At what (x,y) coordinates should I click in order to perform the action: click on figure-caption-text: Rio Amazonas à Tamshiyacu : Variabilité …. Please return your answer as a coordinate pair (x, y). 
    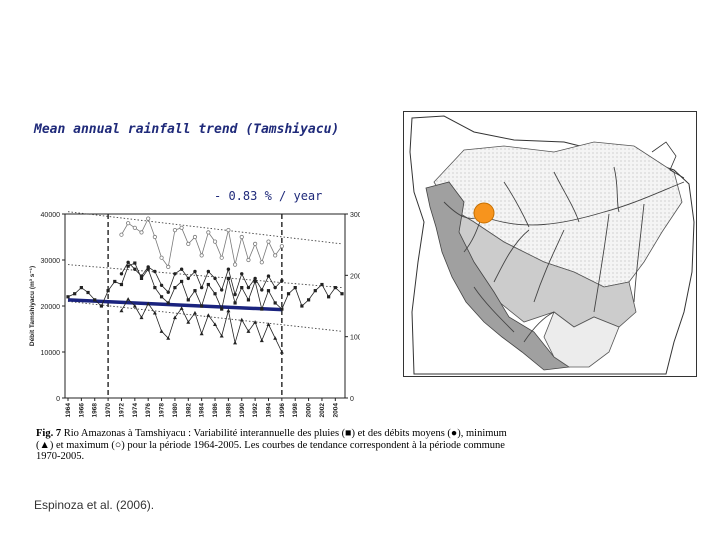
    Looking at the image, I should click on (271, 445).